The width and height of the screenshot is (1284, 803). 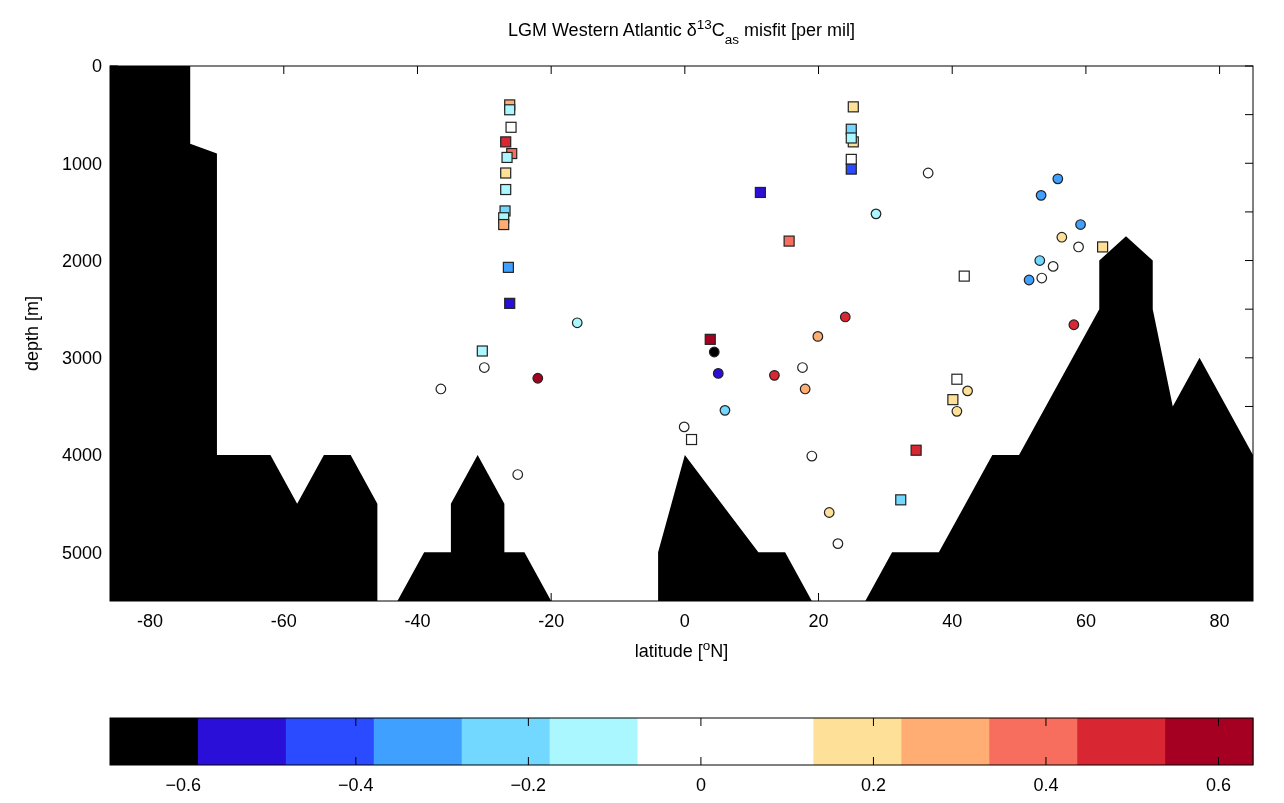 What do you see at coordinates (684, 621) in the screenshot?
I see `x-tick-label: 0` at bounding box center [684, 621].